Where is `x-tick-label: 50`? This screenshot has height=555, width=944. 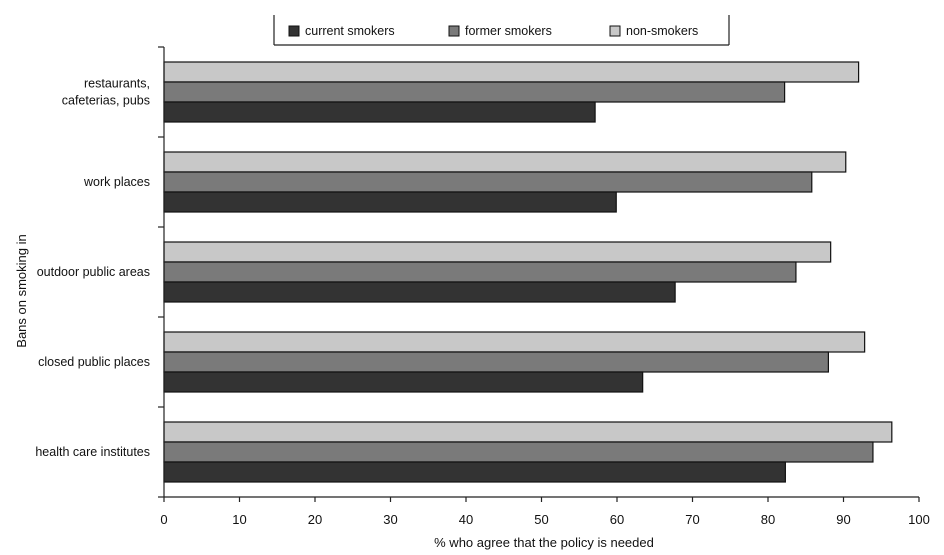
x-tick-label: 50 is located at coordinates (541, 519).